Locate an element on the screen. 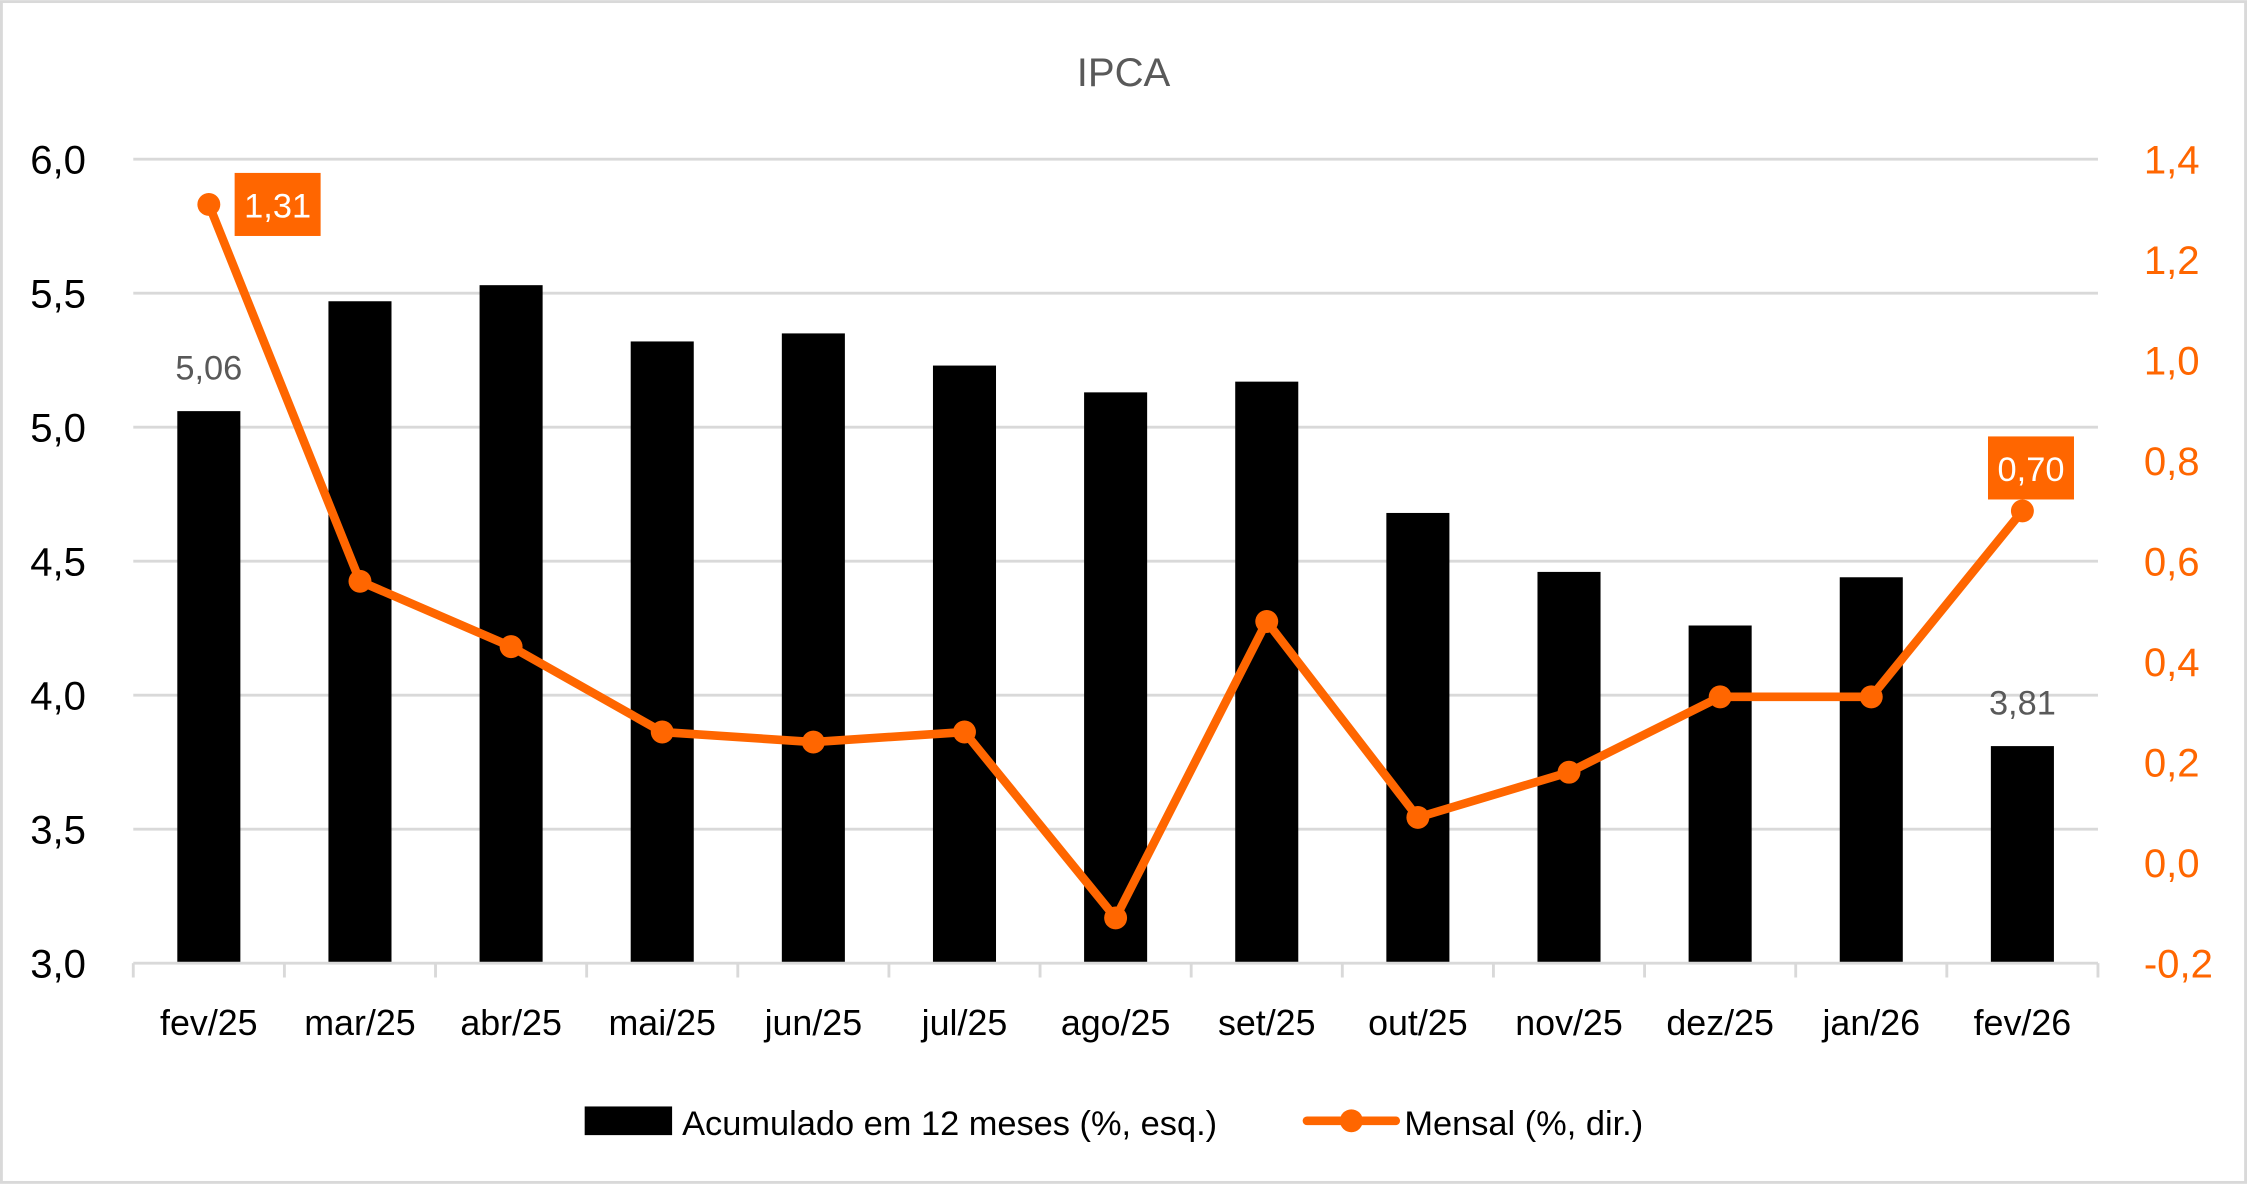  right-tick-label: 0,0 is located at coordinates (2172, 863).